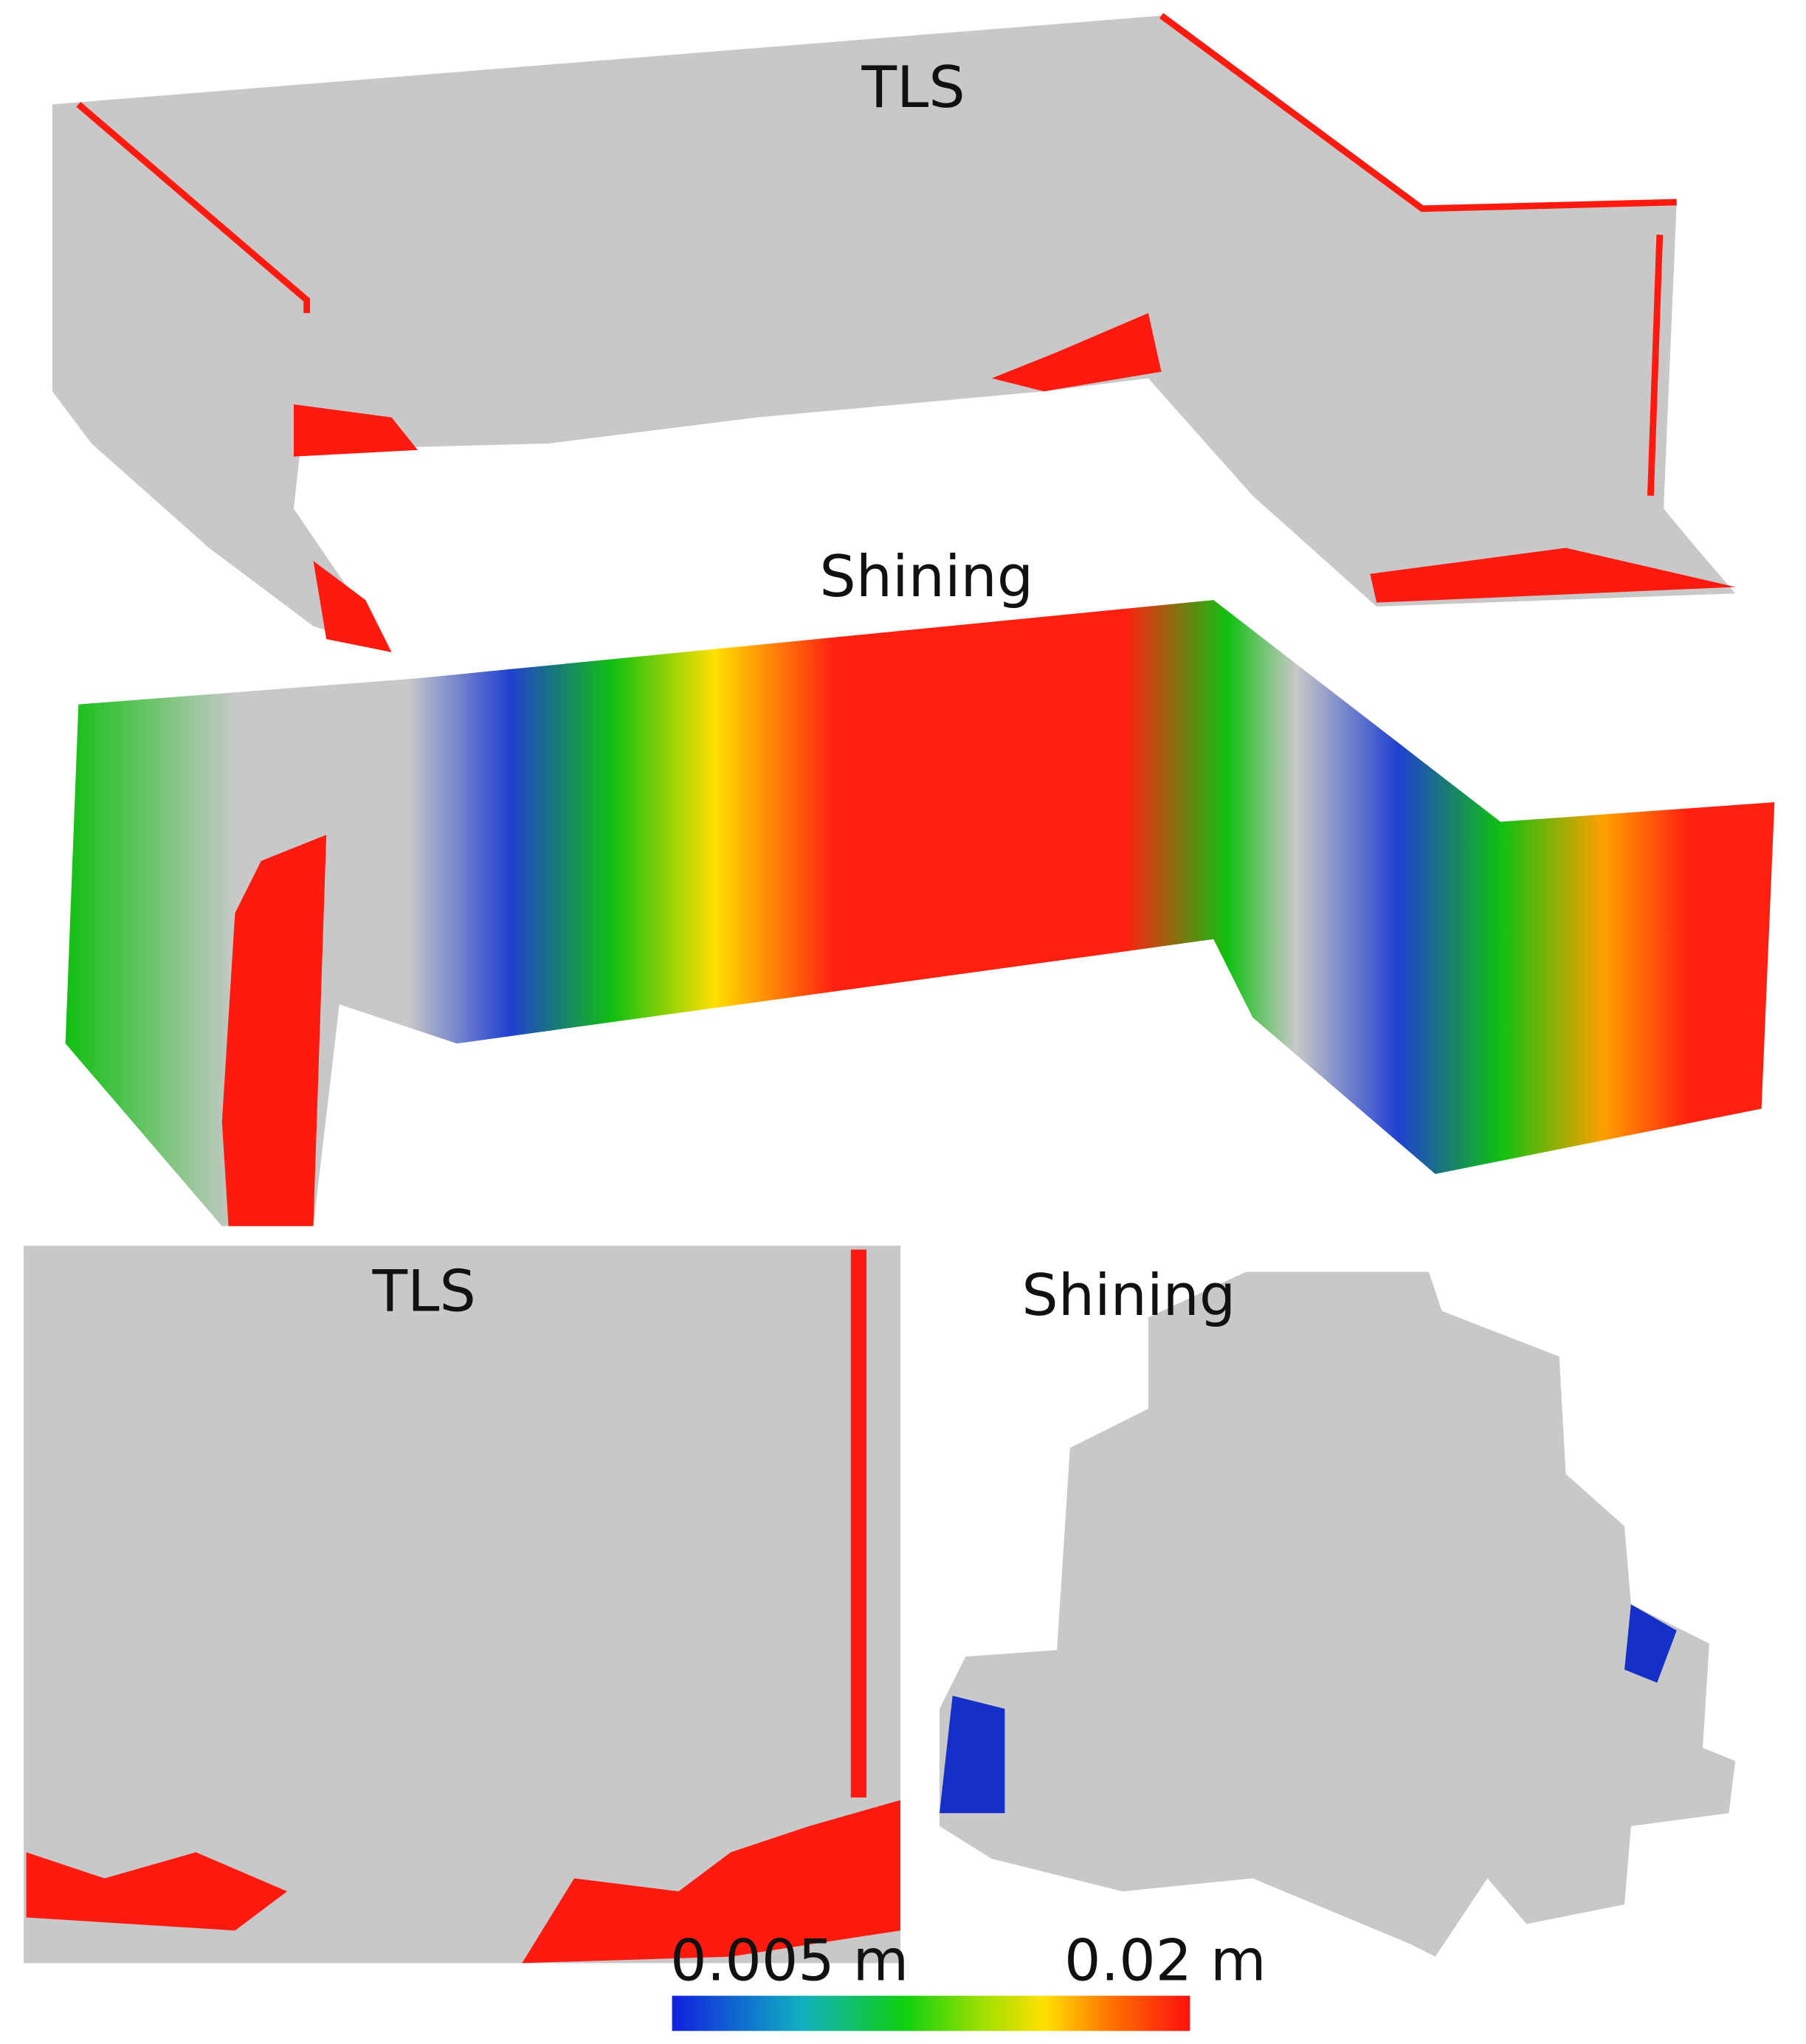  I want to click on shining-detail-panel, so click(1337, 1614).